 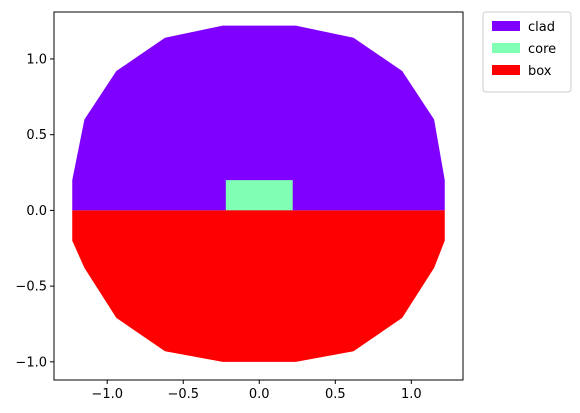 I want to click on y-tick-label: 1.0, so click(x=36, y=59).